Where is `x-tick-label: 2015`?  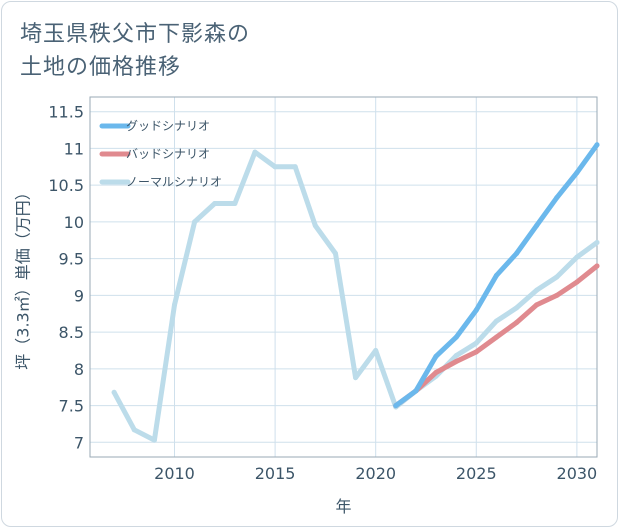 x-tick-label: 2015 is located at coordinates (275, 473).